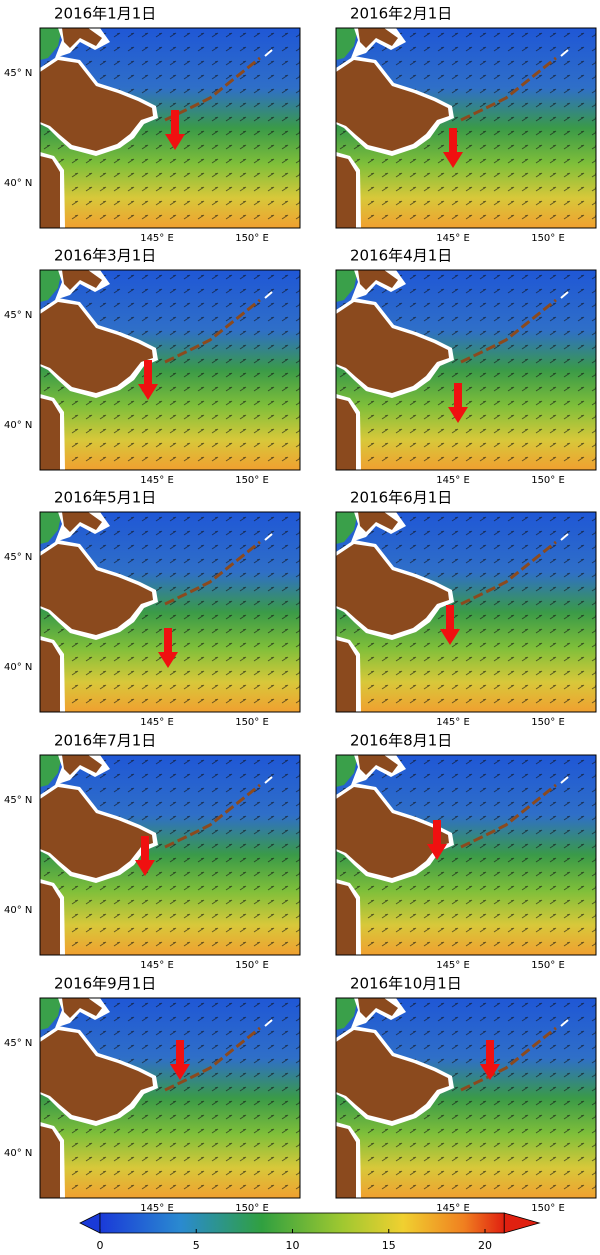  I want to click on colorbar-tick-label: 5, so click(196, 1245).